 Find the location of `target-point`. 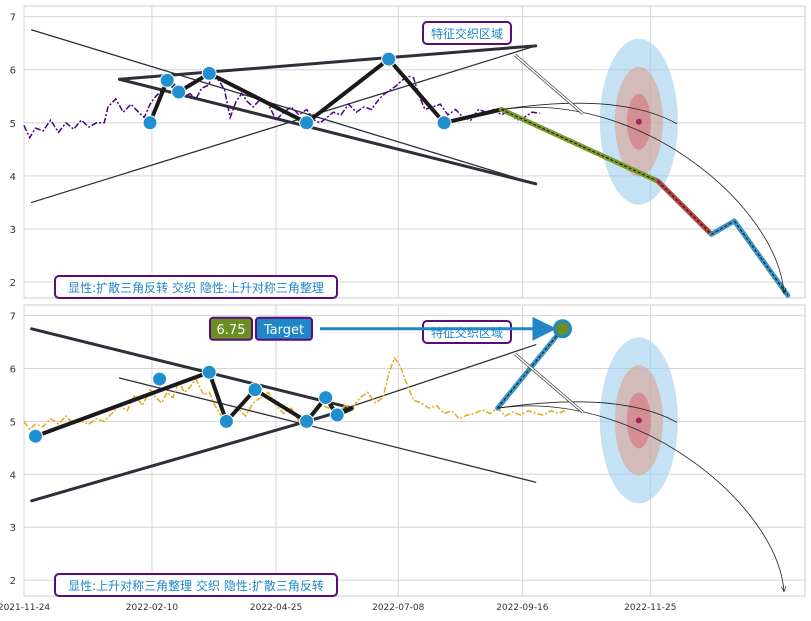

target-point is located at coordinates (562, 329).